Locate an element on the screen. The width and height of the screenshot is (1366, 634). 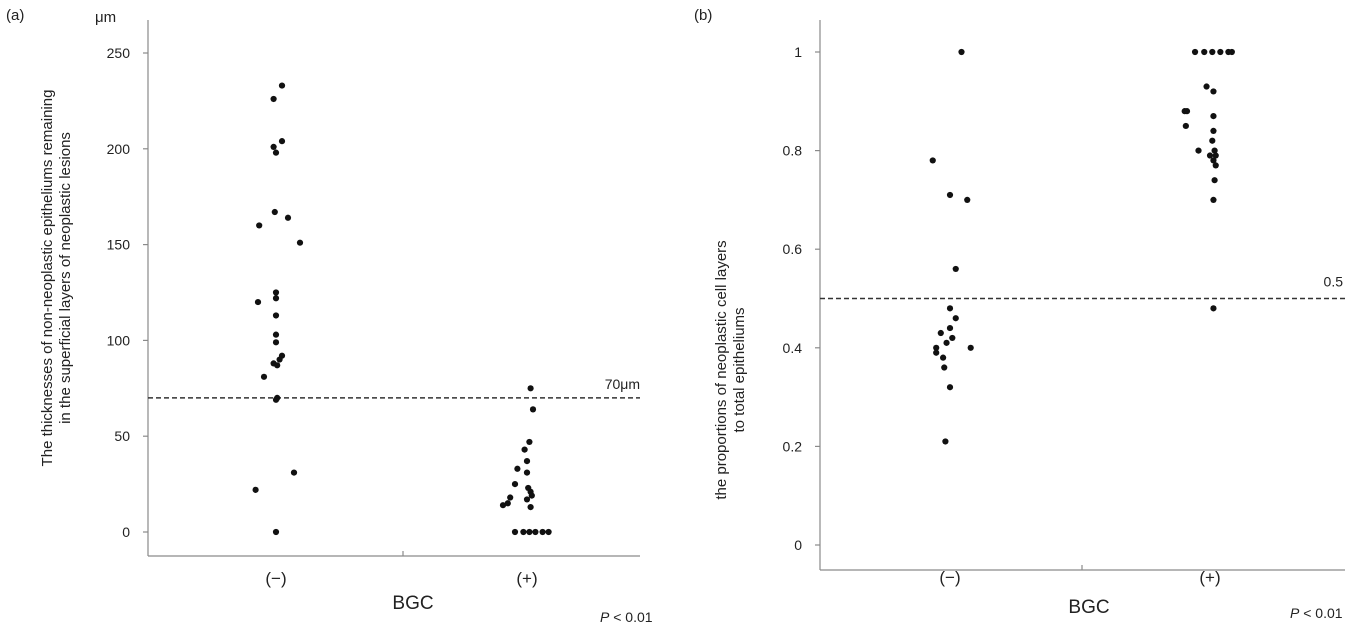
y-tick-label: 0.2 is located at coordinates (793, 446).